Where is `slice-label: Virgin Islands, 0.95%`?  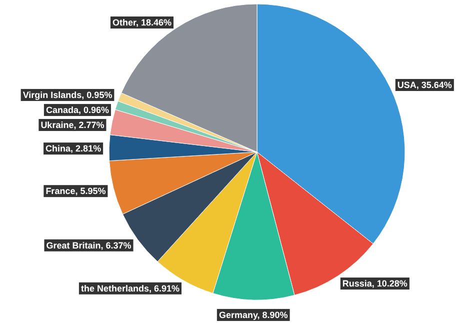
slice-label: Virgin Islands, 0.95% is located at coordinates (67, 95).